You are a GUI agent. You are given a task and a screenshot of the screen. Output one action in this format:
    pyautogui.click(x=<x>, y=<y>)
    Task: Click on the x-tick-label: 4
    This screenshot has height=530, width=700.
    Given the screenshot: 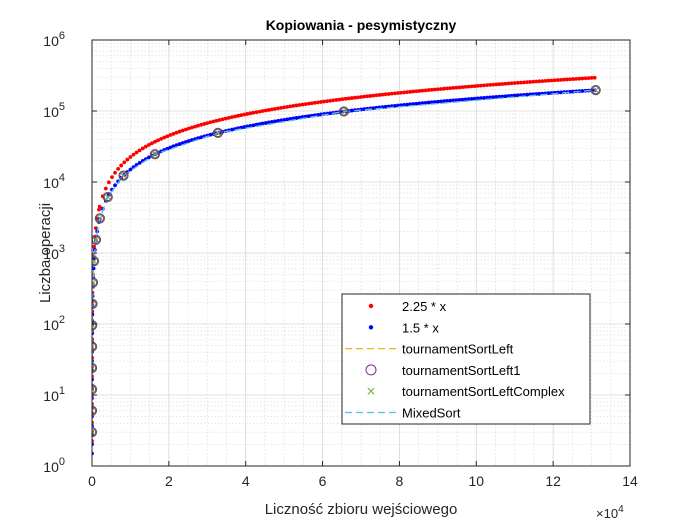 What is the action you would take?
    pyautogui.click(x=246, y=481)
    